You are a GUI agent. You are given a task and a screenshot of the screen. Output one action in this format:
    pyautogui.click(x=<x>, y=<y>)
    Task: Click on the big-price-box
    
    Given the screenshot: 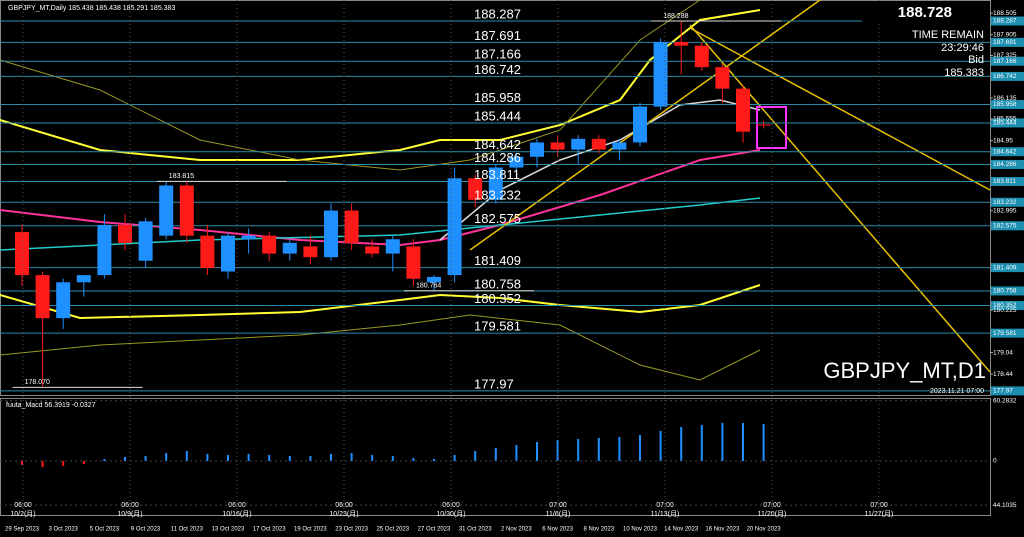 What is the action you would take?
    pyautogui.click(x=926, y=13)
    